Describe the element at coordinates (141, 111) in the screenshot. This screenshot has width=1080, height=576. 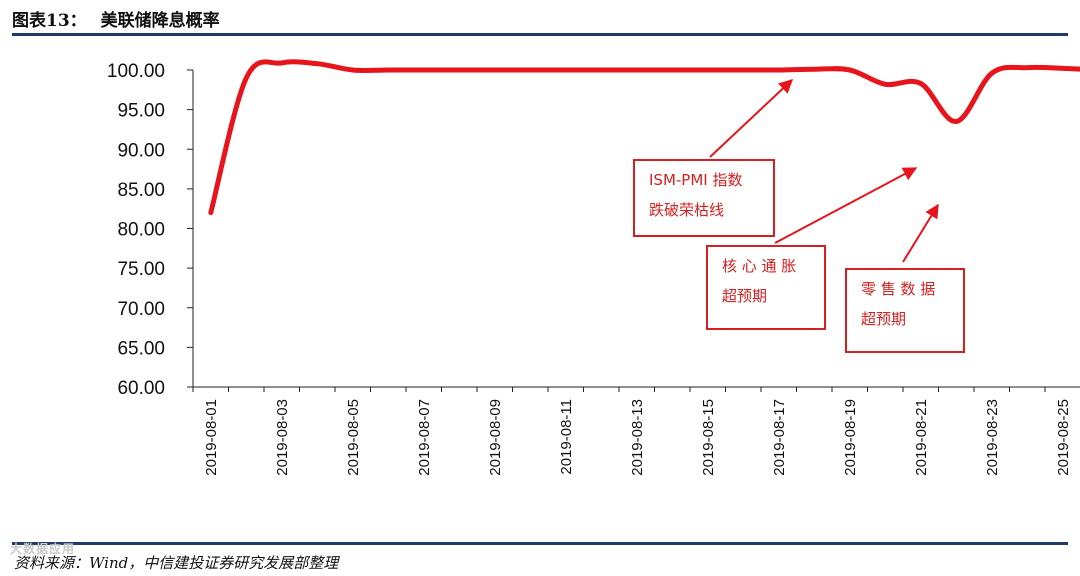
I see `y-tick-label: 95.00` at that location.